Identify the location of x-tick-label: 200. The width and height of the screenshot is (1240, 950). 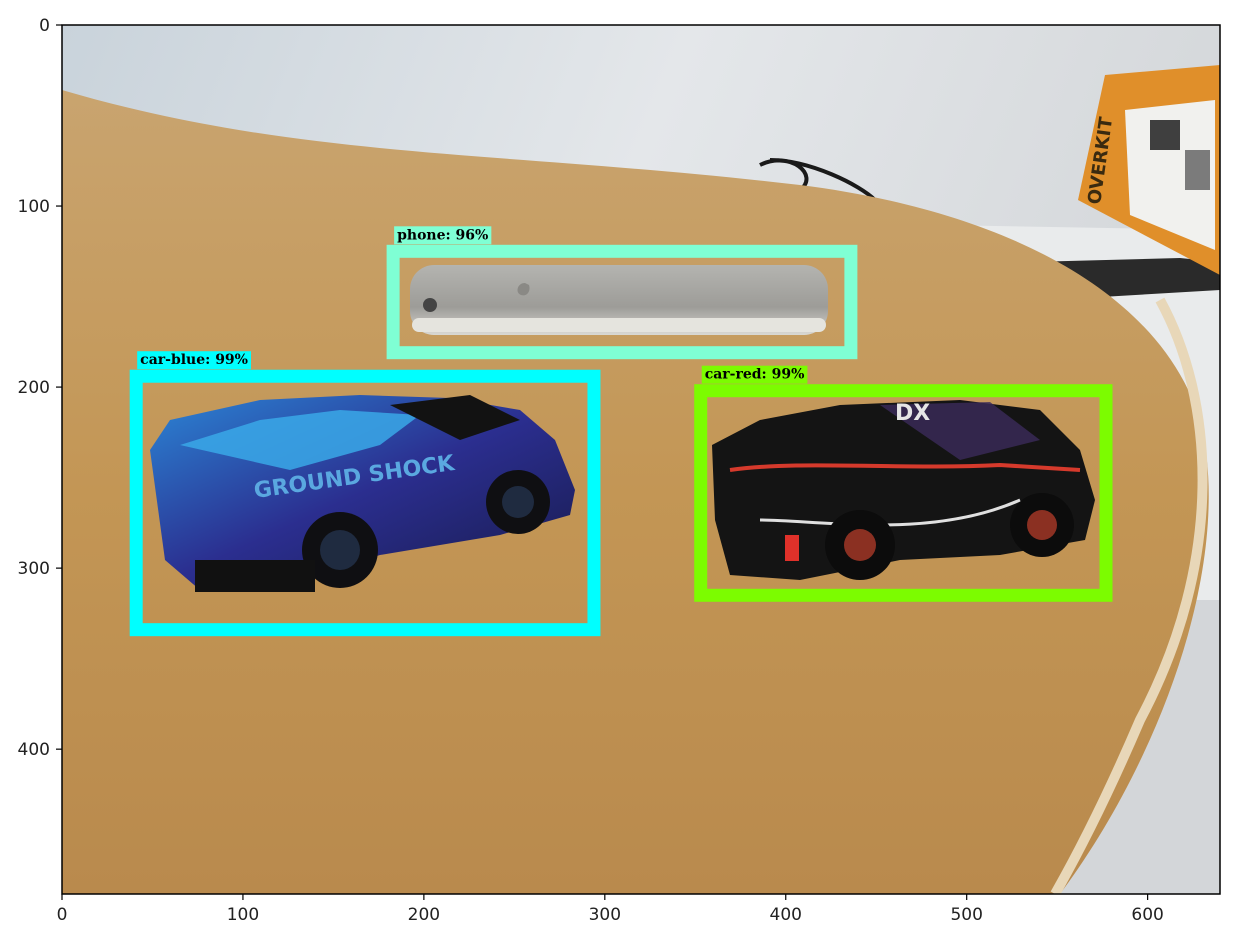
(424, 915).